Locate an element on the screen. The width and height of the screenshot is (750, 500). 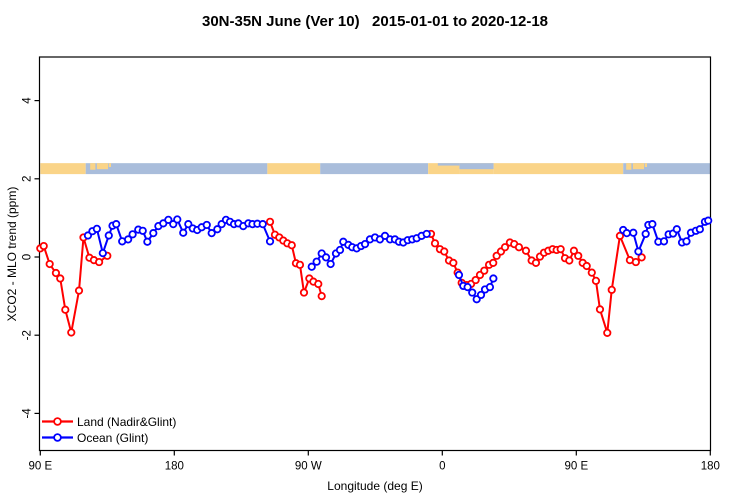
y-axis-tick-label: 2 is located at coordinates (28, 179).